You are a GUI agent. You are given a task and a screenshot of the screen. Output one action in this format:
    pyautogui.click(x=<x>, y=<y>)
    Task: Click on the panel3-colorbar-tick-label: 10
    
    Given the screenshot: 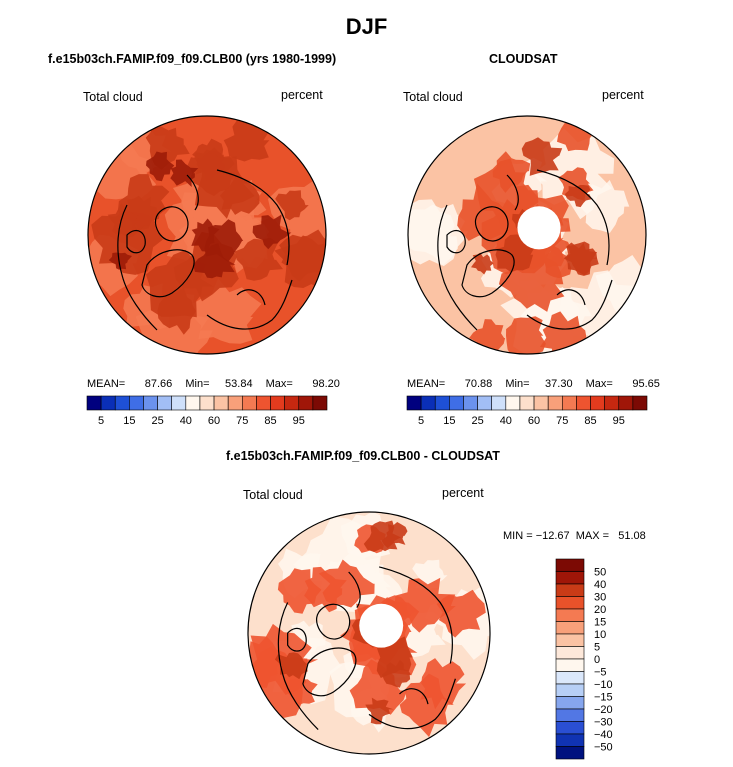 What is the action you would take?
    pyautogui.click(x=600, y=635)
    